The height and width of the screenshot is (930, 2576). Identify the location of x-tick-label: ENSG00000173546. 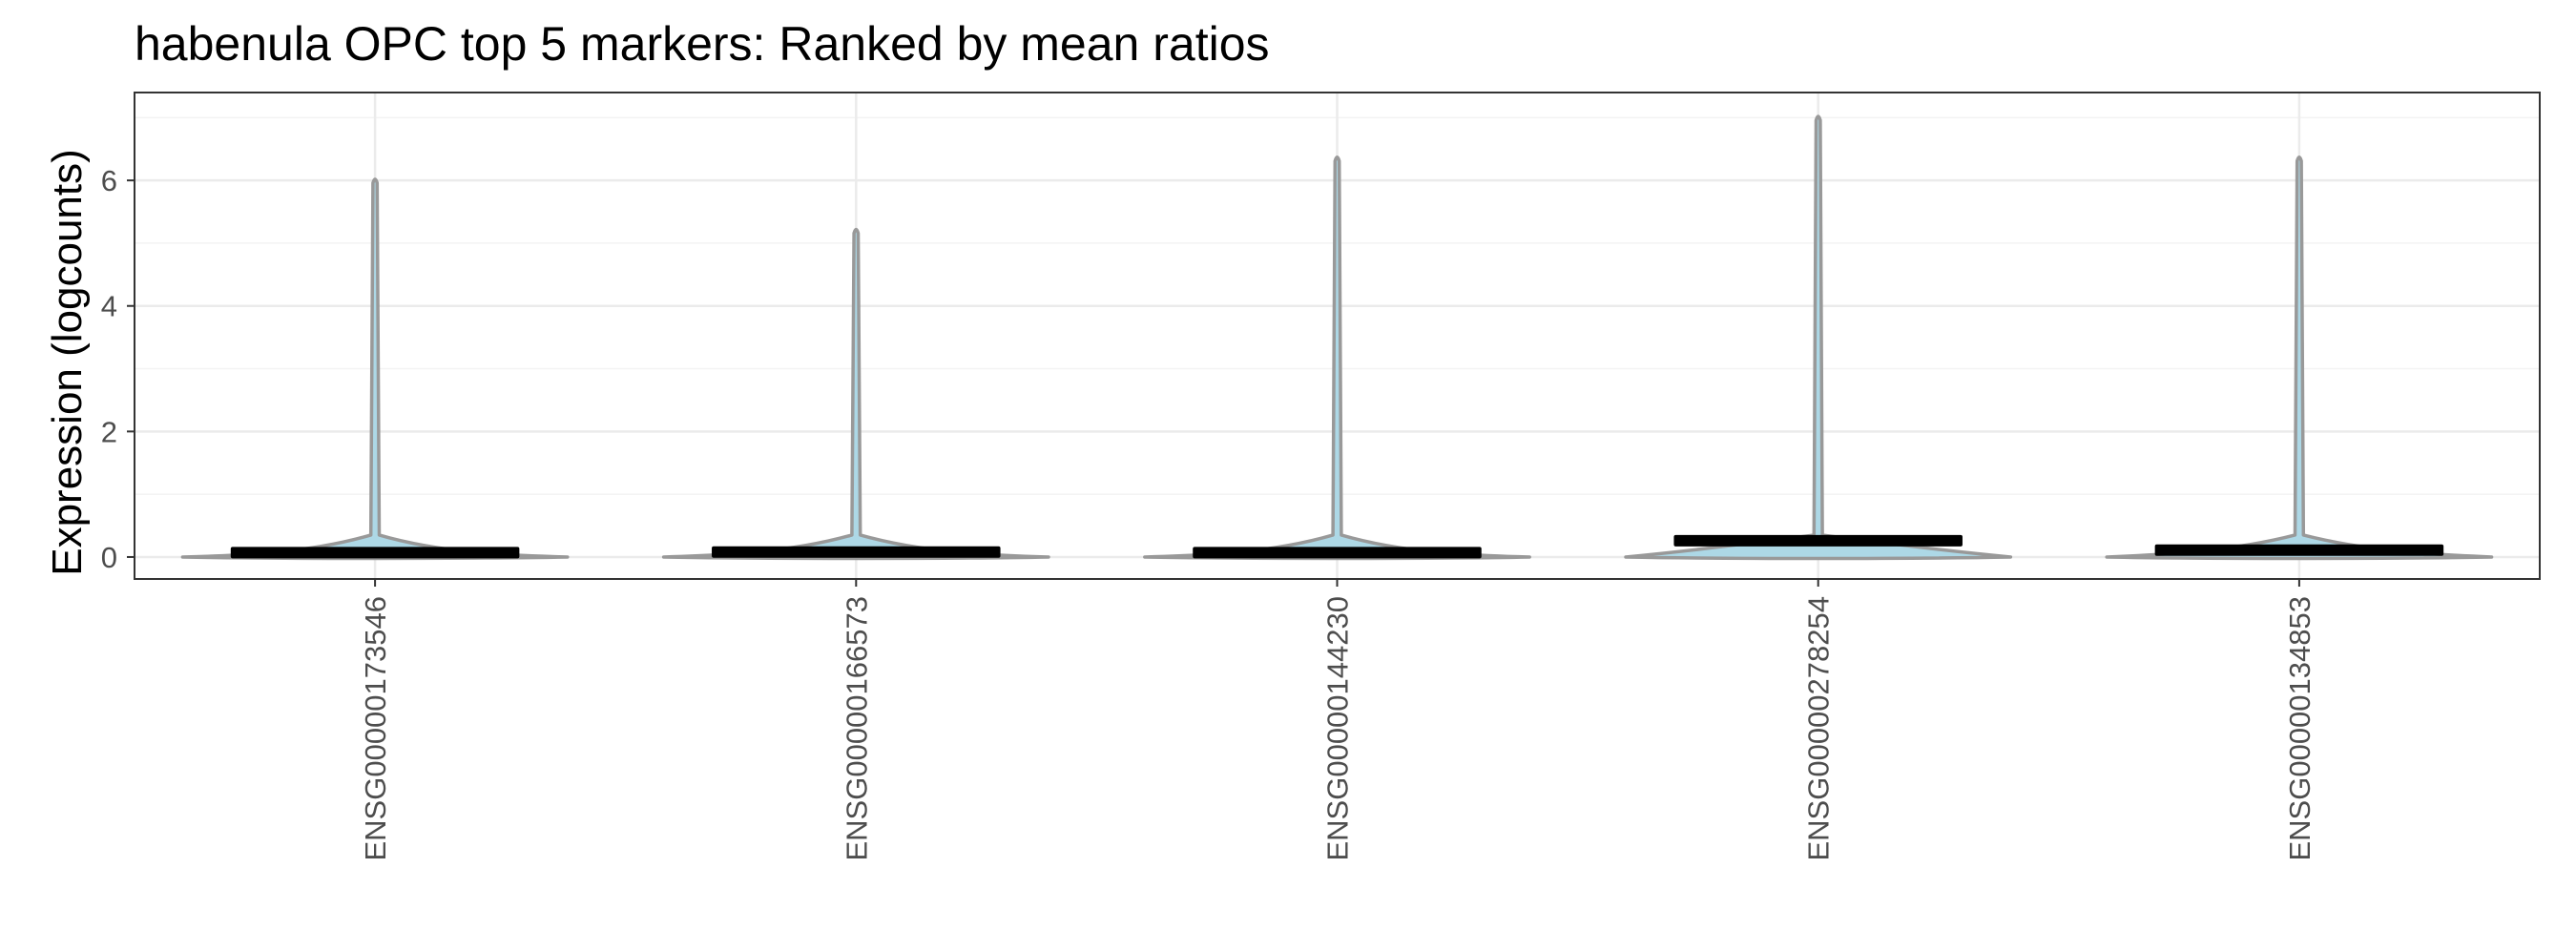
(375, 728).